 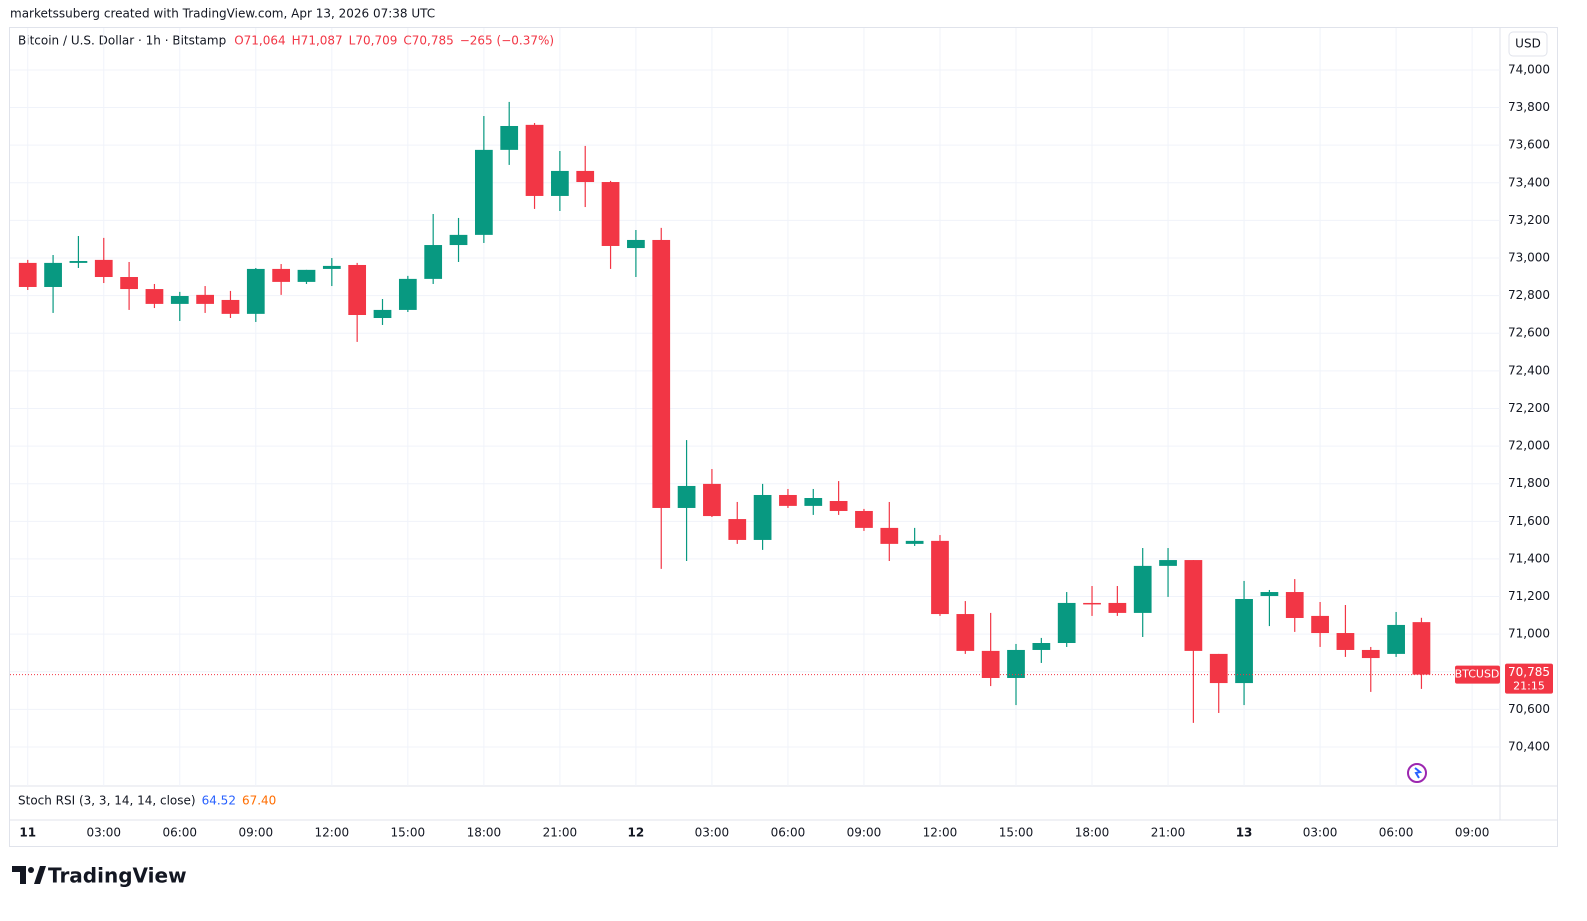 What do you see at coordinates (117, 876) in the screenshot?
I see `brand: TradingView` at bounding box center [117, 876].